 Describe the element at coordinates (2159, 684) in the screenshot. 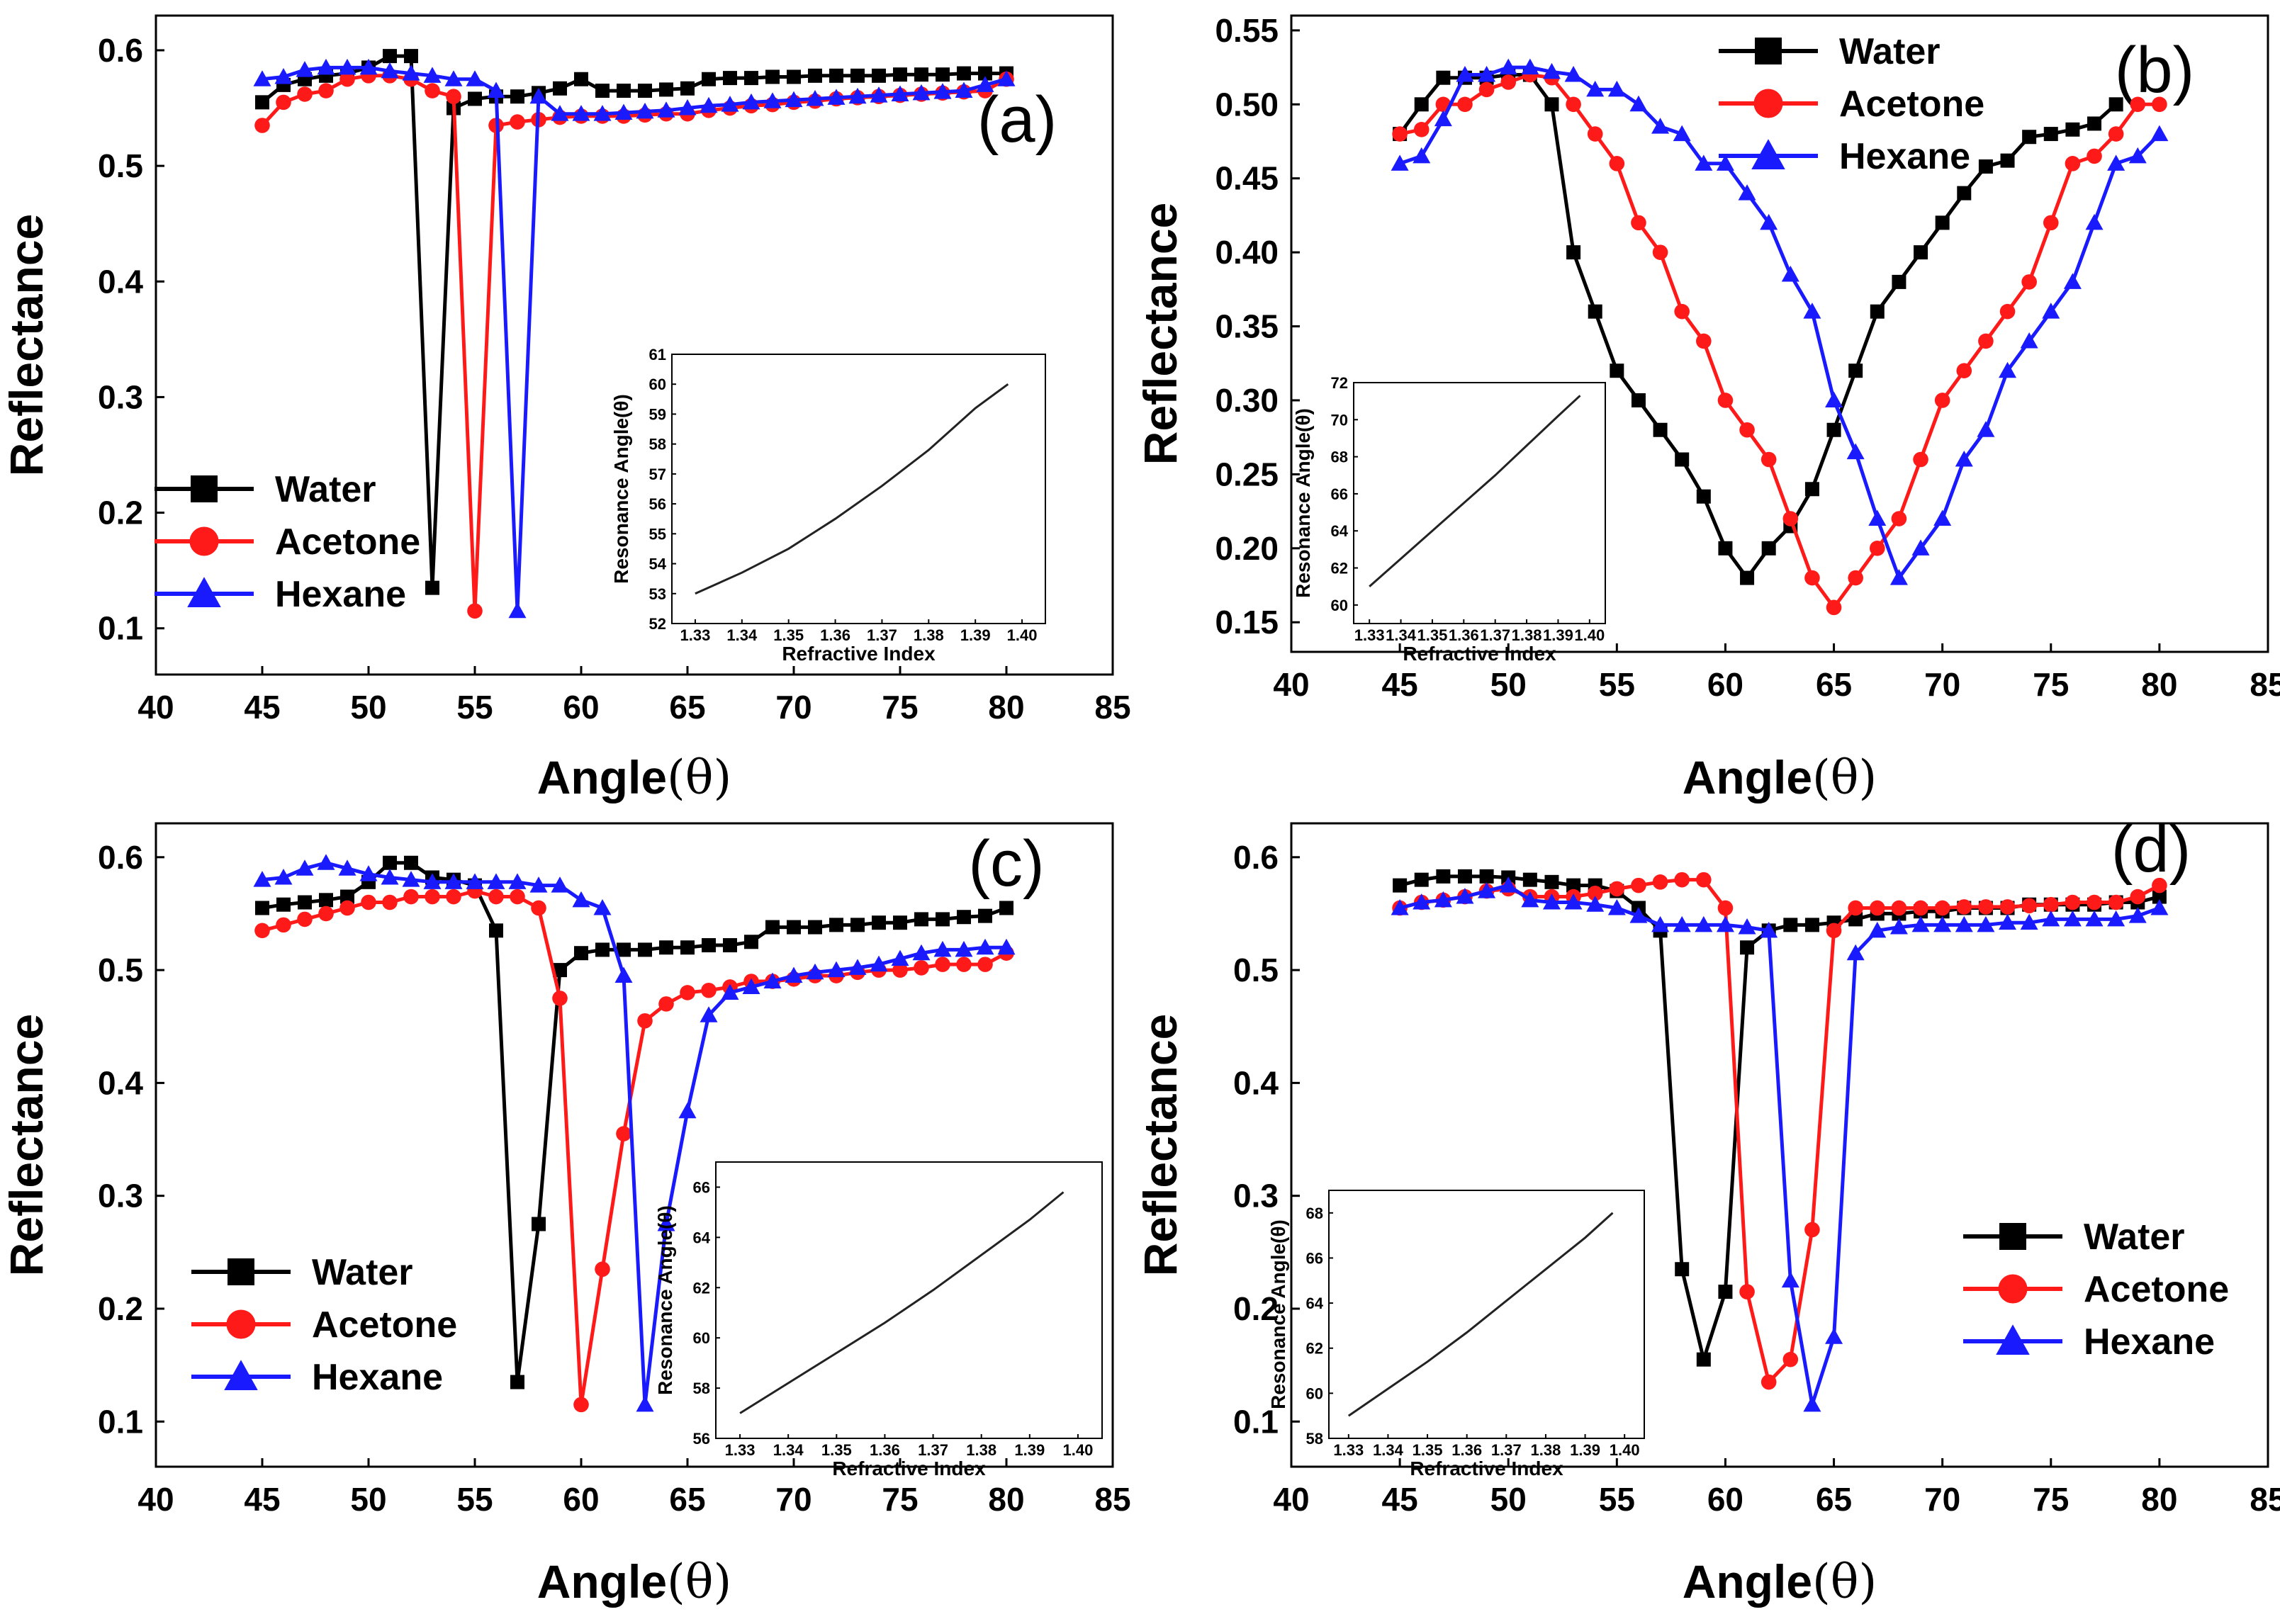

I see `x-tick-label: 80` at that location.